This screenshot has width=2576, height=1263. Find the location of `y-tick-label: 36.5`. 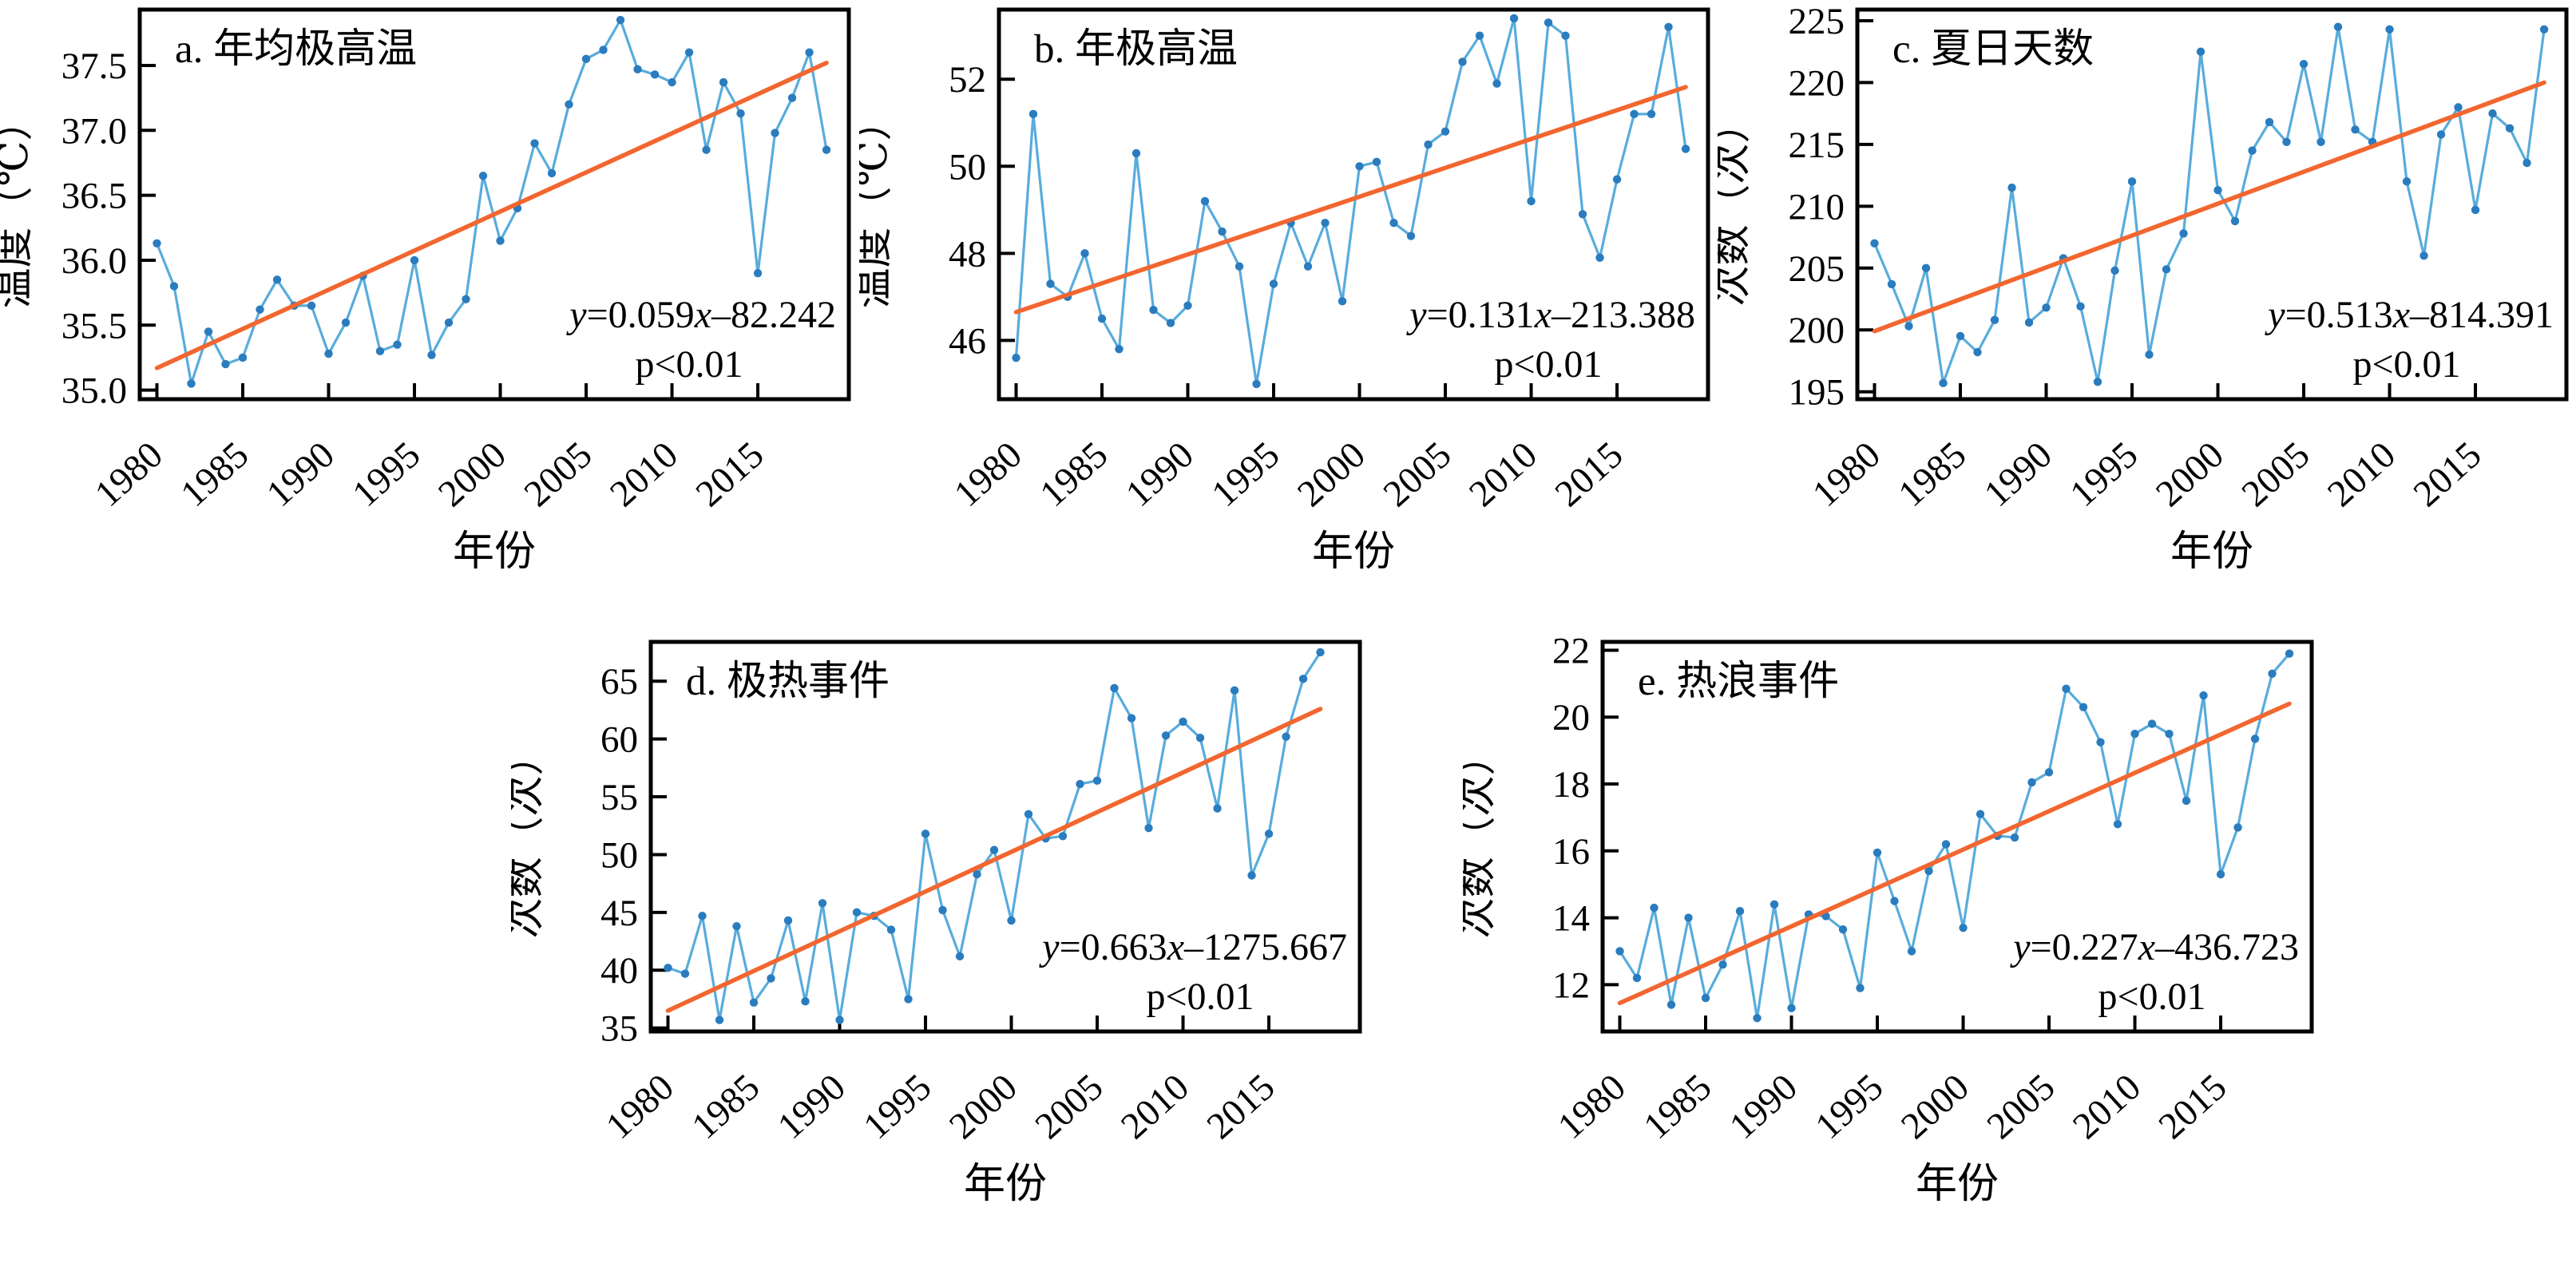

y-tick-label: 36.5 is located at coordinates (94, 197).